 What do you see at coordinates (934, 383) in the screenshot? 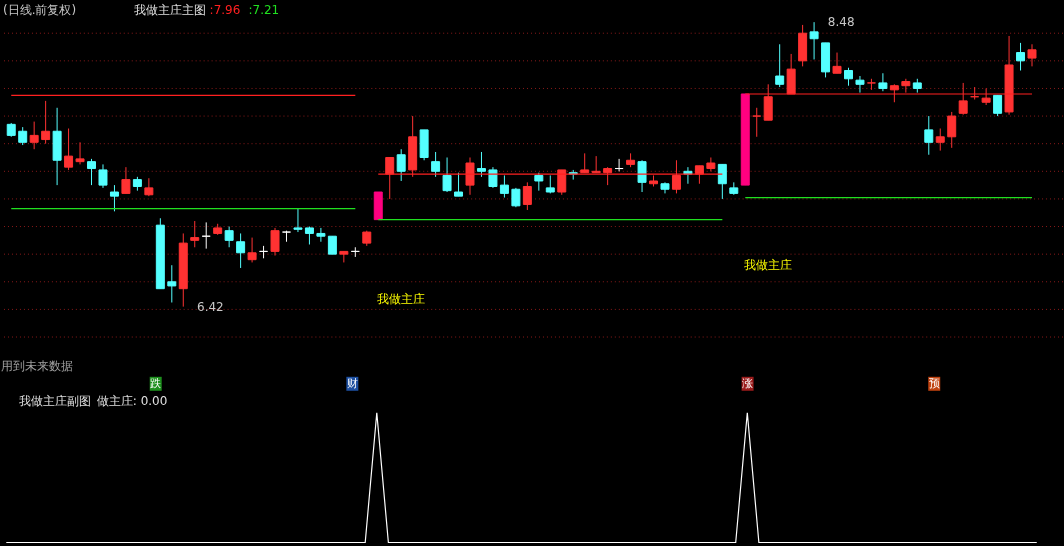
I see `text: 预` at bounding box center [934, 383].